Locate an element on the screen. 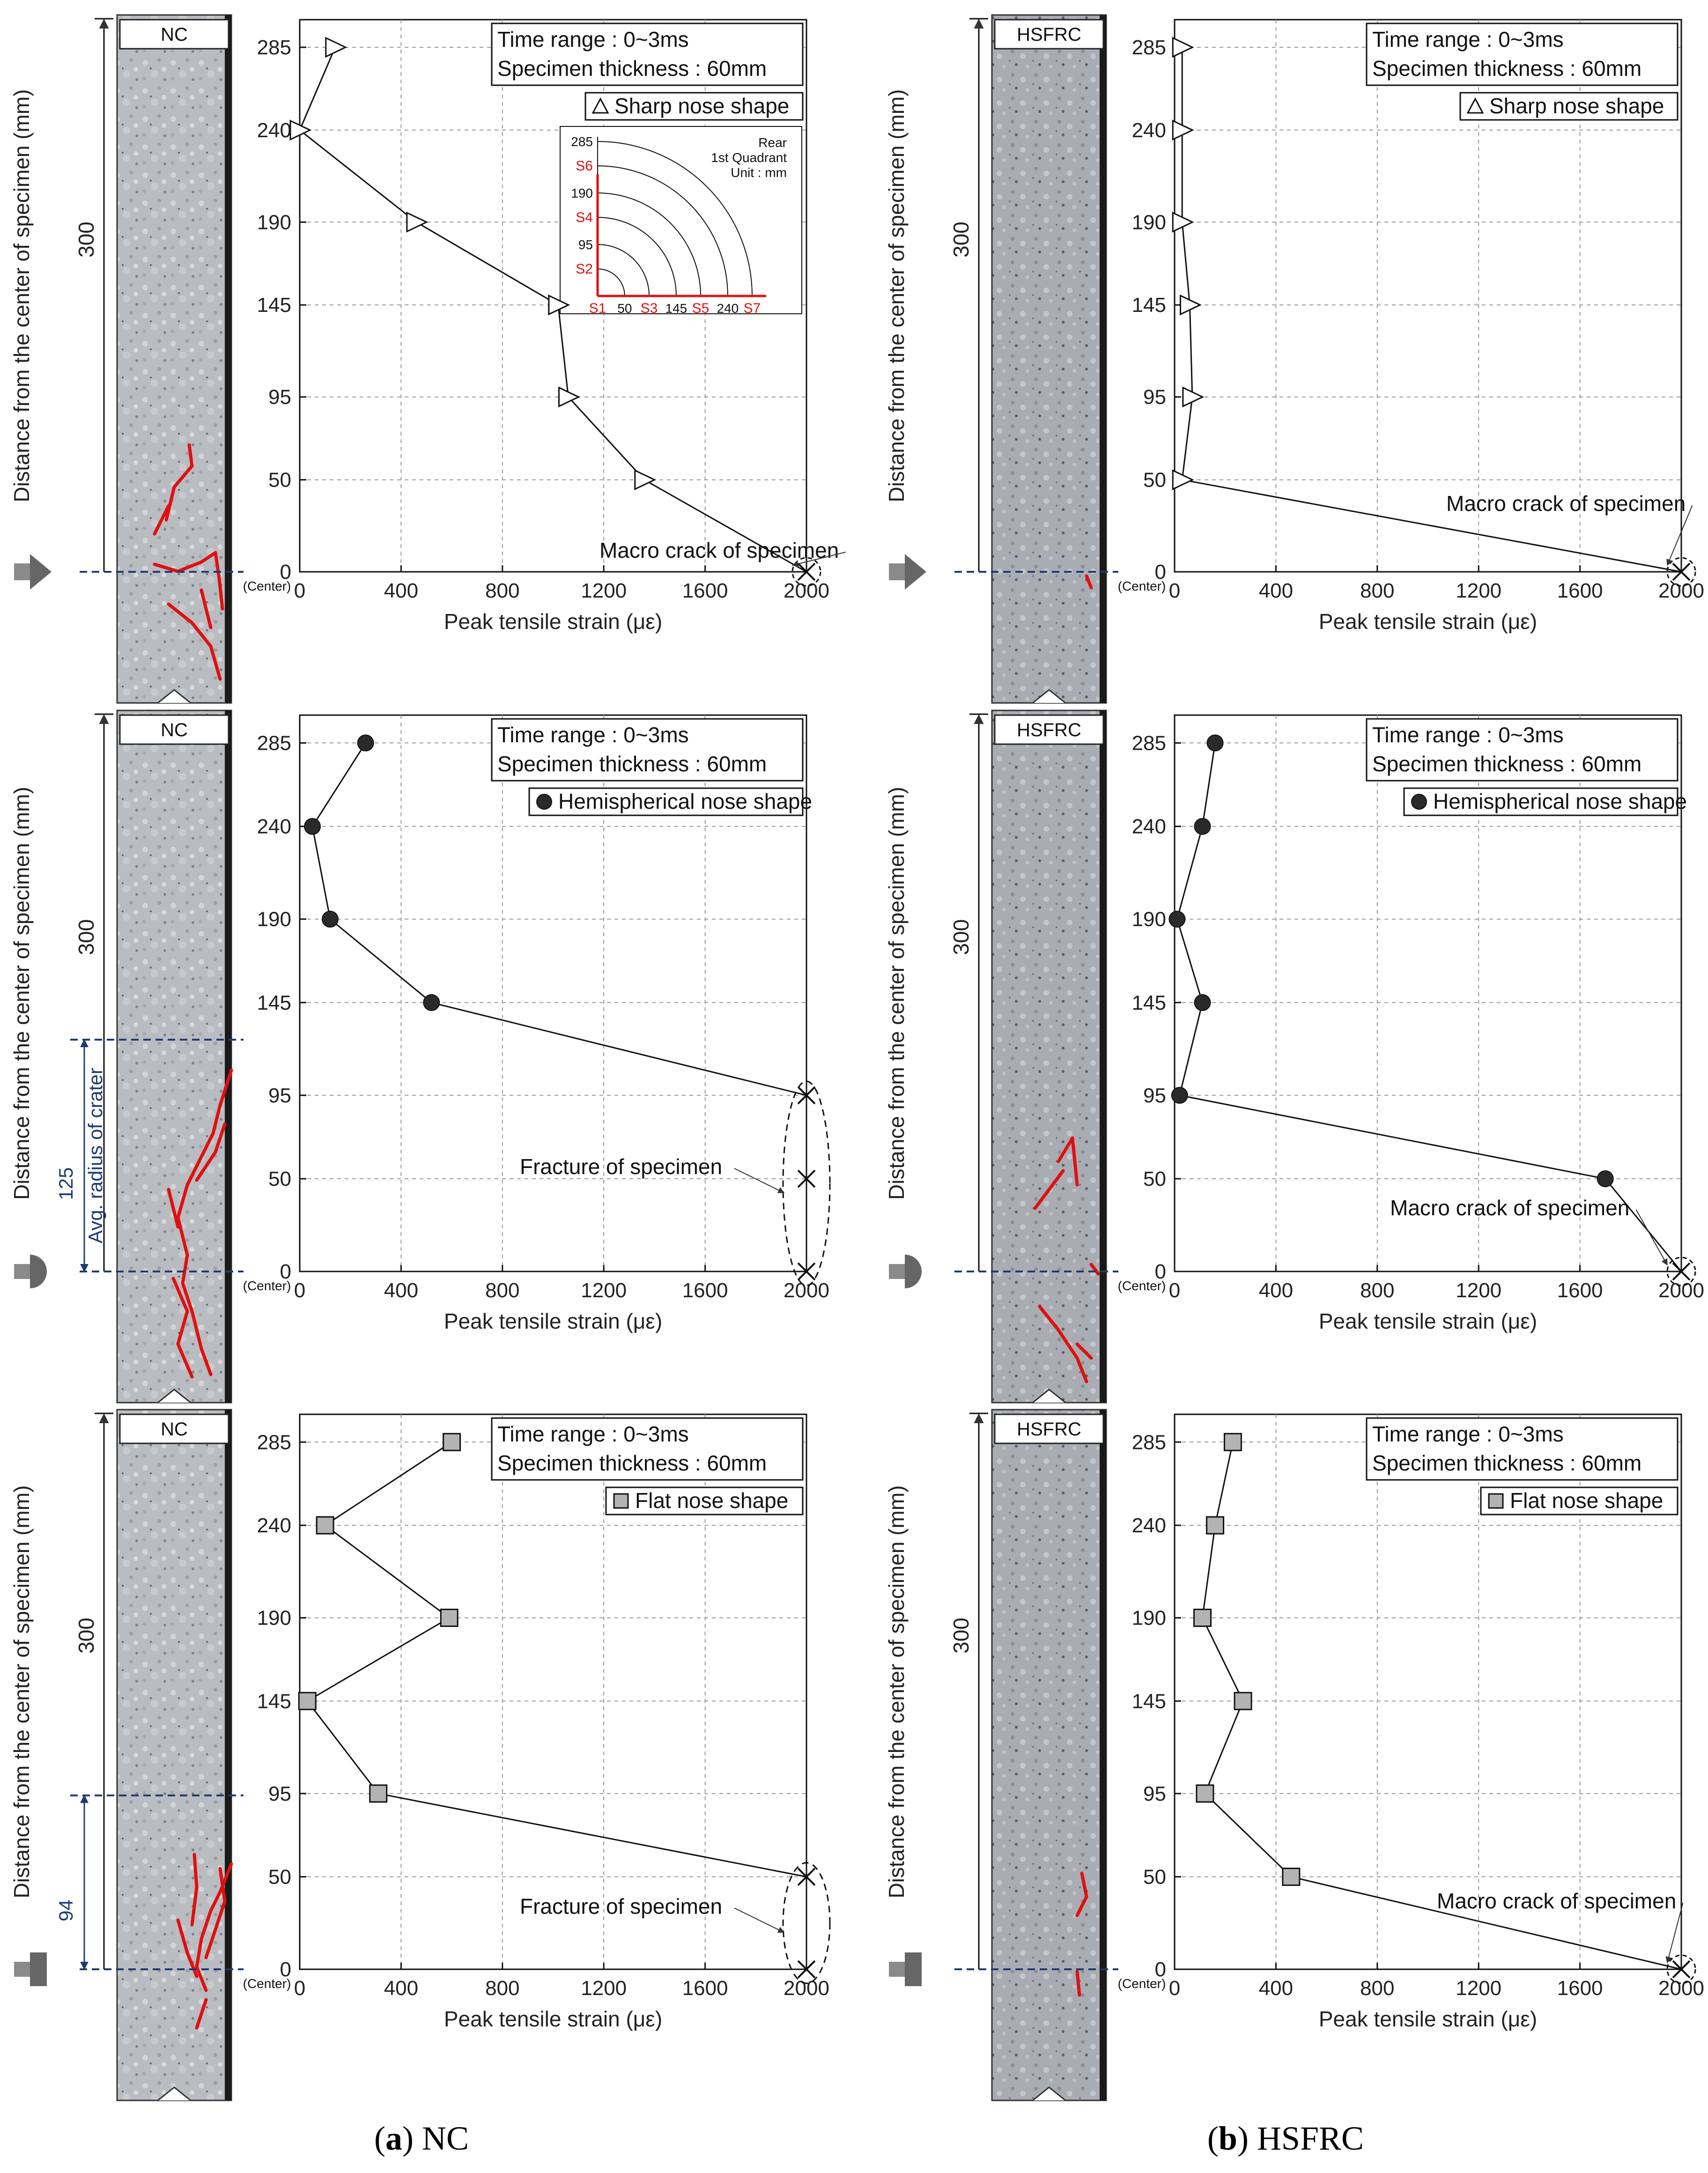 Image resolution: width=1708 pixels, height=2173 pixels. legend-marker-circle is located at coordinates (544, 802).